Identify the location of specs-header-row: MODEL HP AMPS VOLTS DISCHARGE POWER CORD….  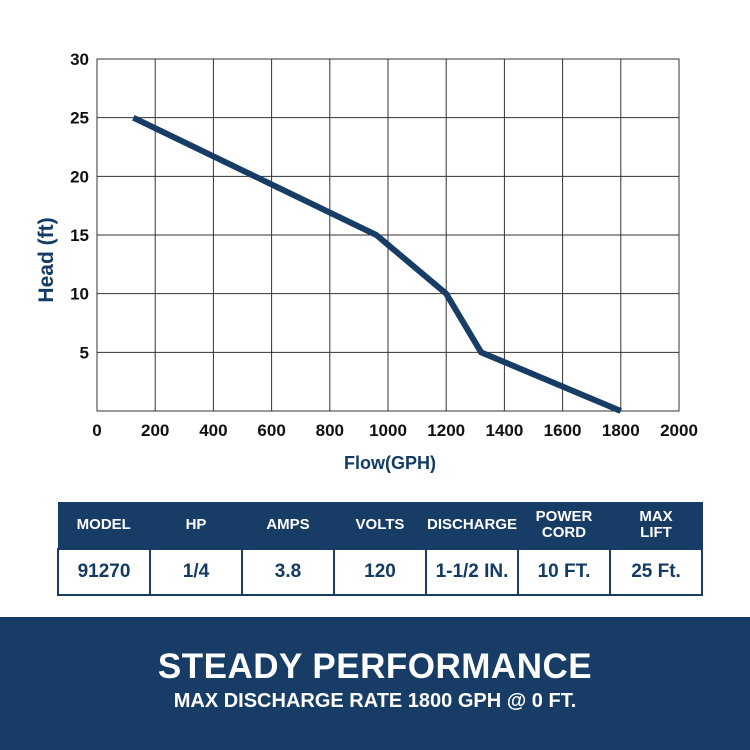
(380, 525).